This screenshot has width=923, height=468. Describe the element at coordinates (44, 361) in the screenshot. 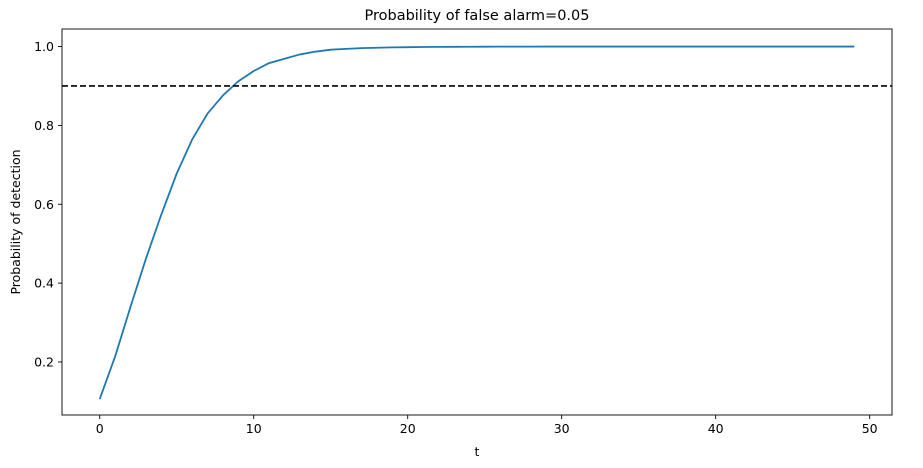

I see `y-tick-label: 0.2` at that location.